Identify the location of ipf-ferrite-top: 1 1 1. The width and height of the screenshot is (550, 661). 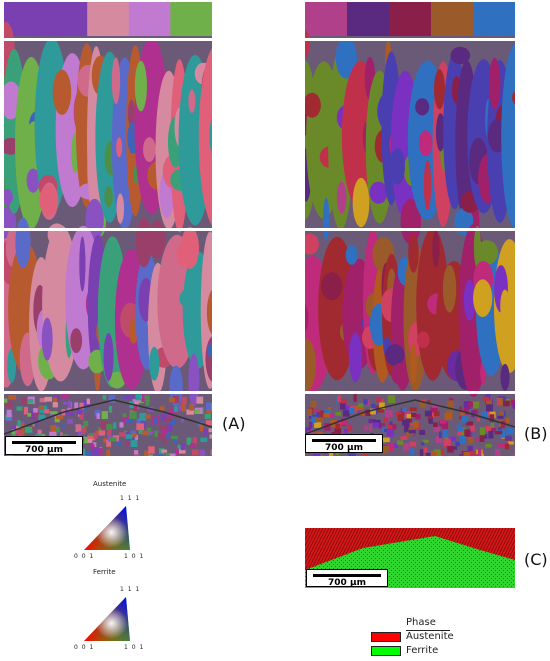
(130, 589).